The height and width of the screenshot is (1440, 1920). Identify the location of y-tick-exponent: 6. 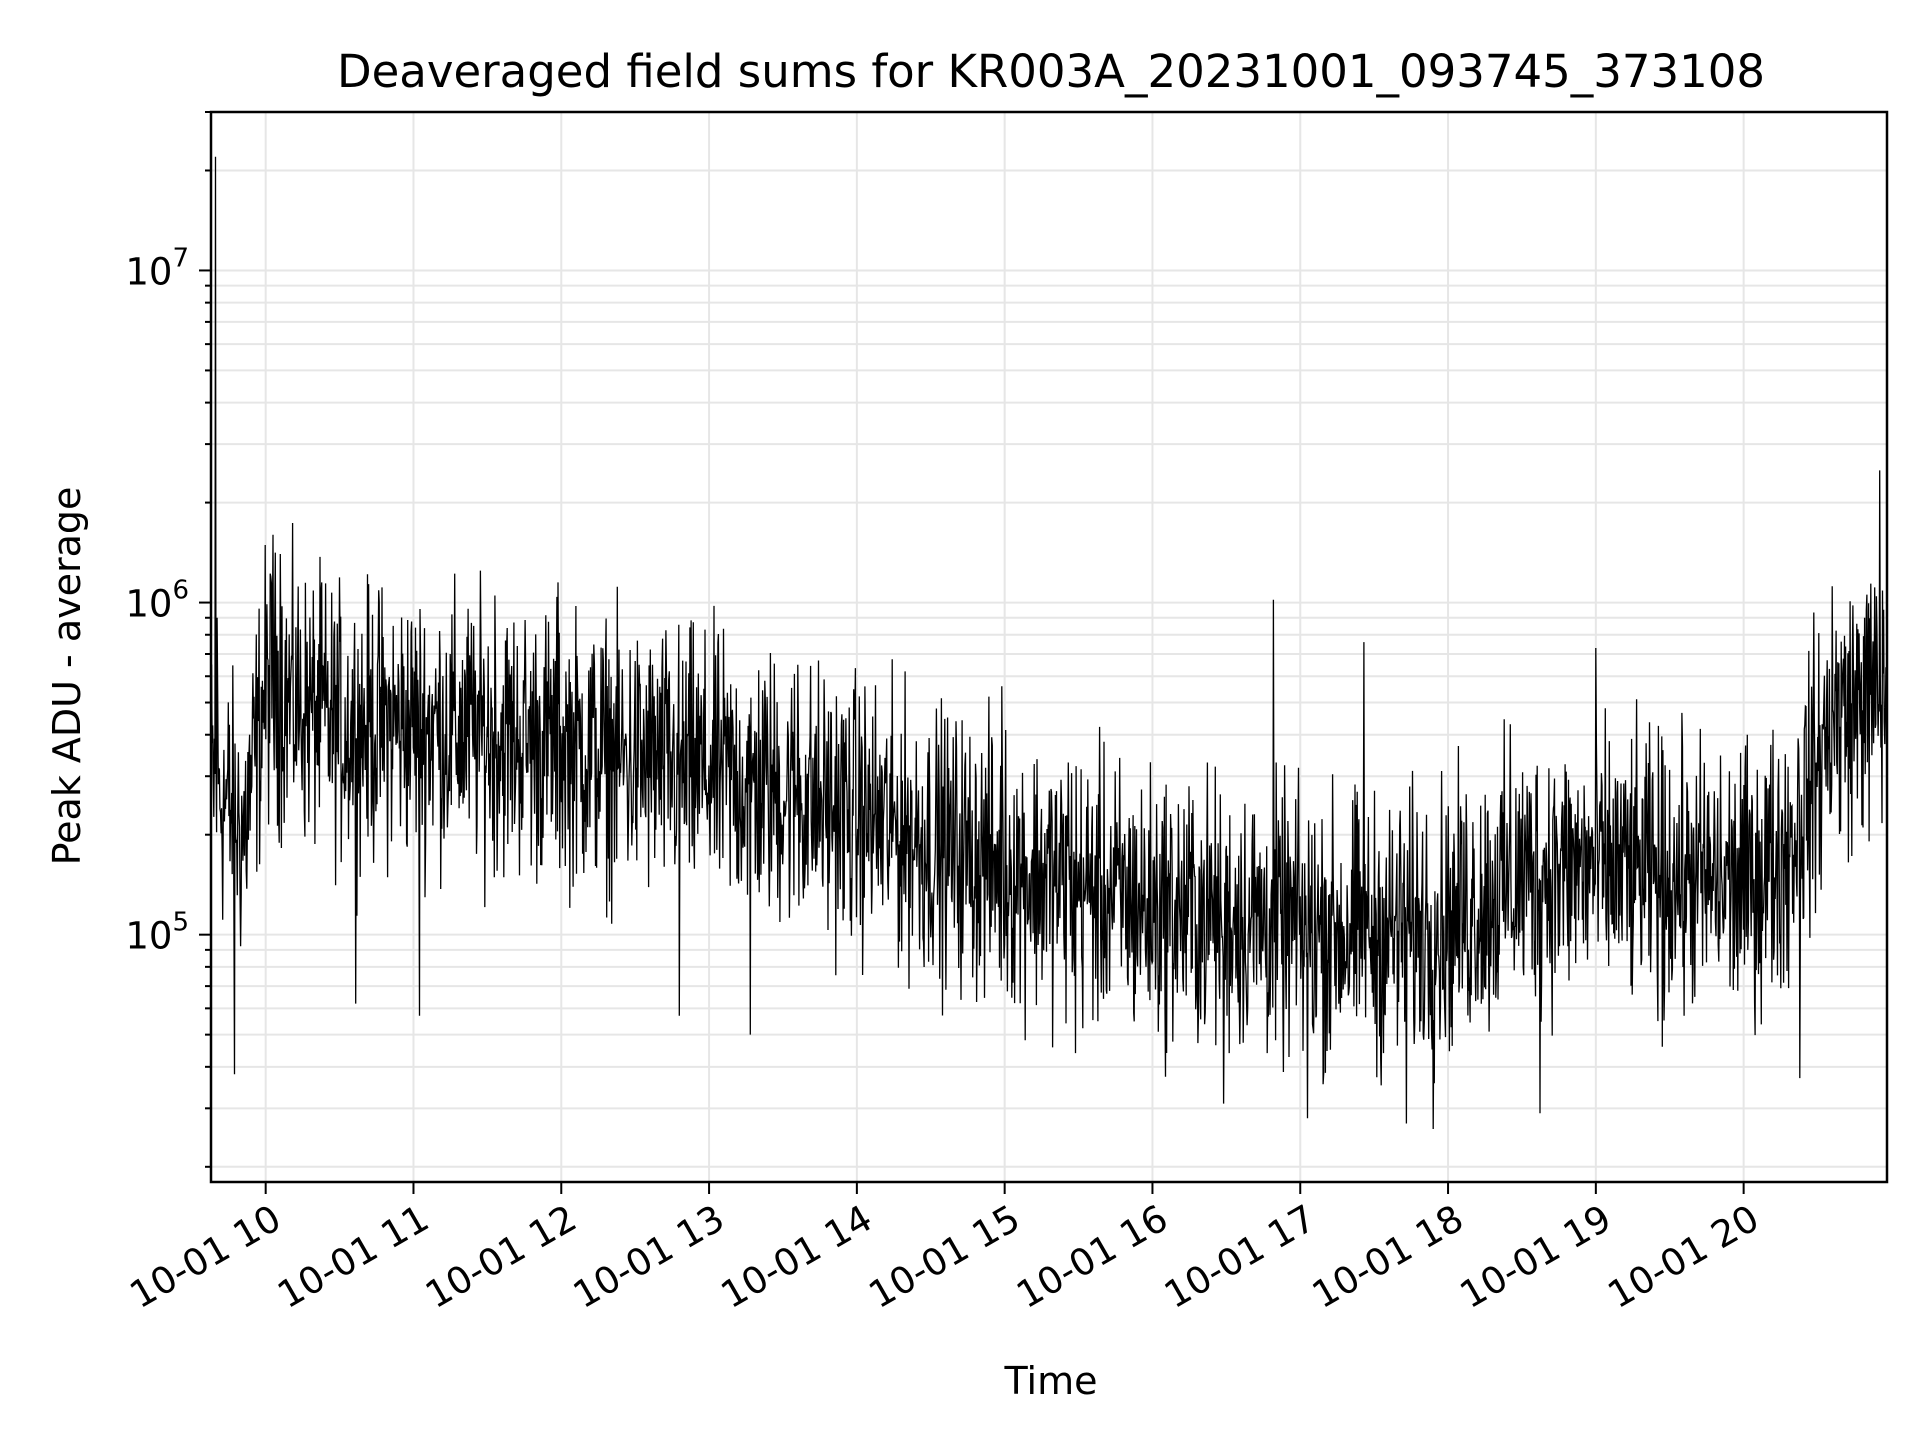
(180, 591).